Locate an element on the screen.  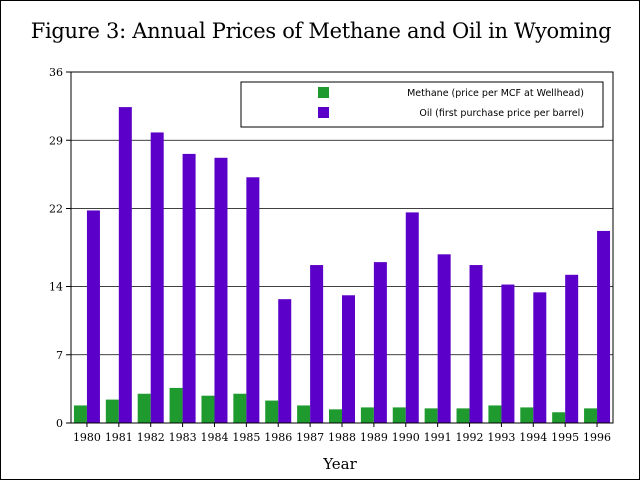
x-tick-label: 1982 is located at coordinates (151, 437).